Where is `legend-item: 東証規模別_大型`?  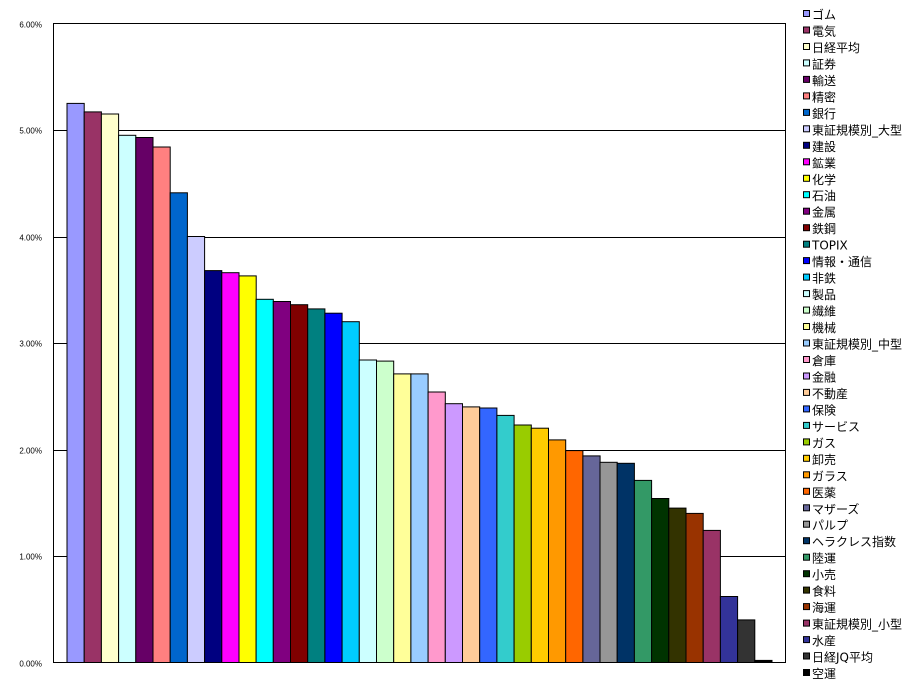
legend-item: 東証規模別_大型 is located at coordinates (852, 129).